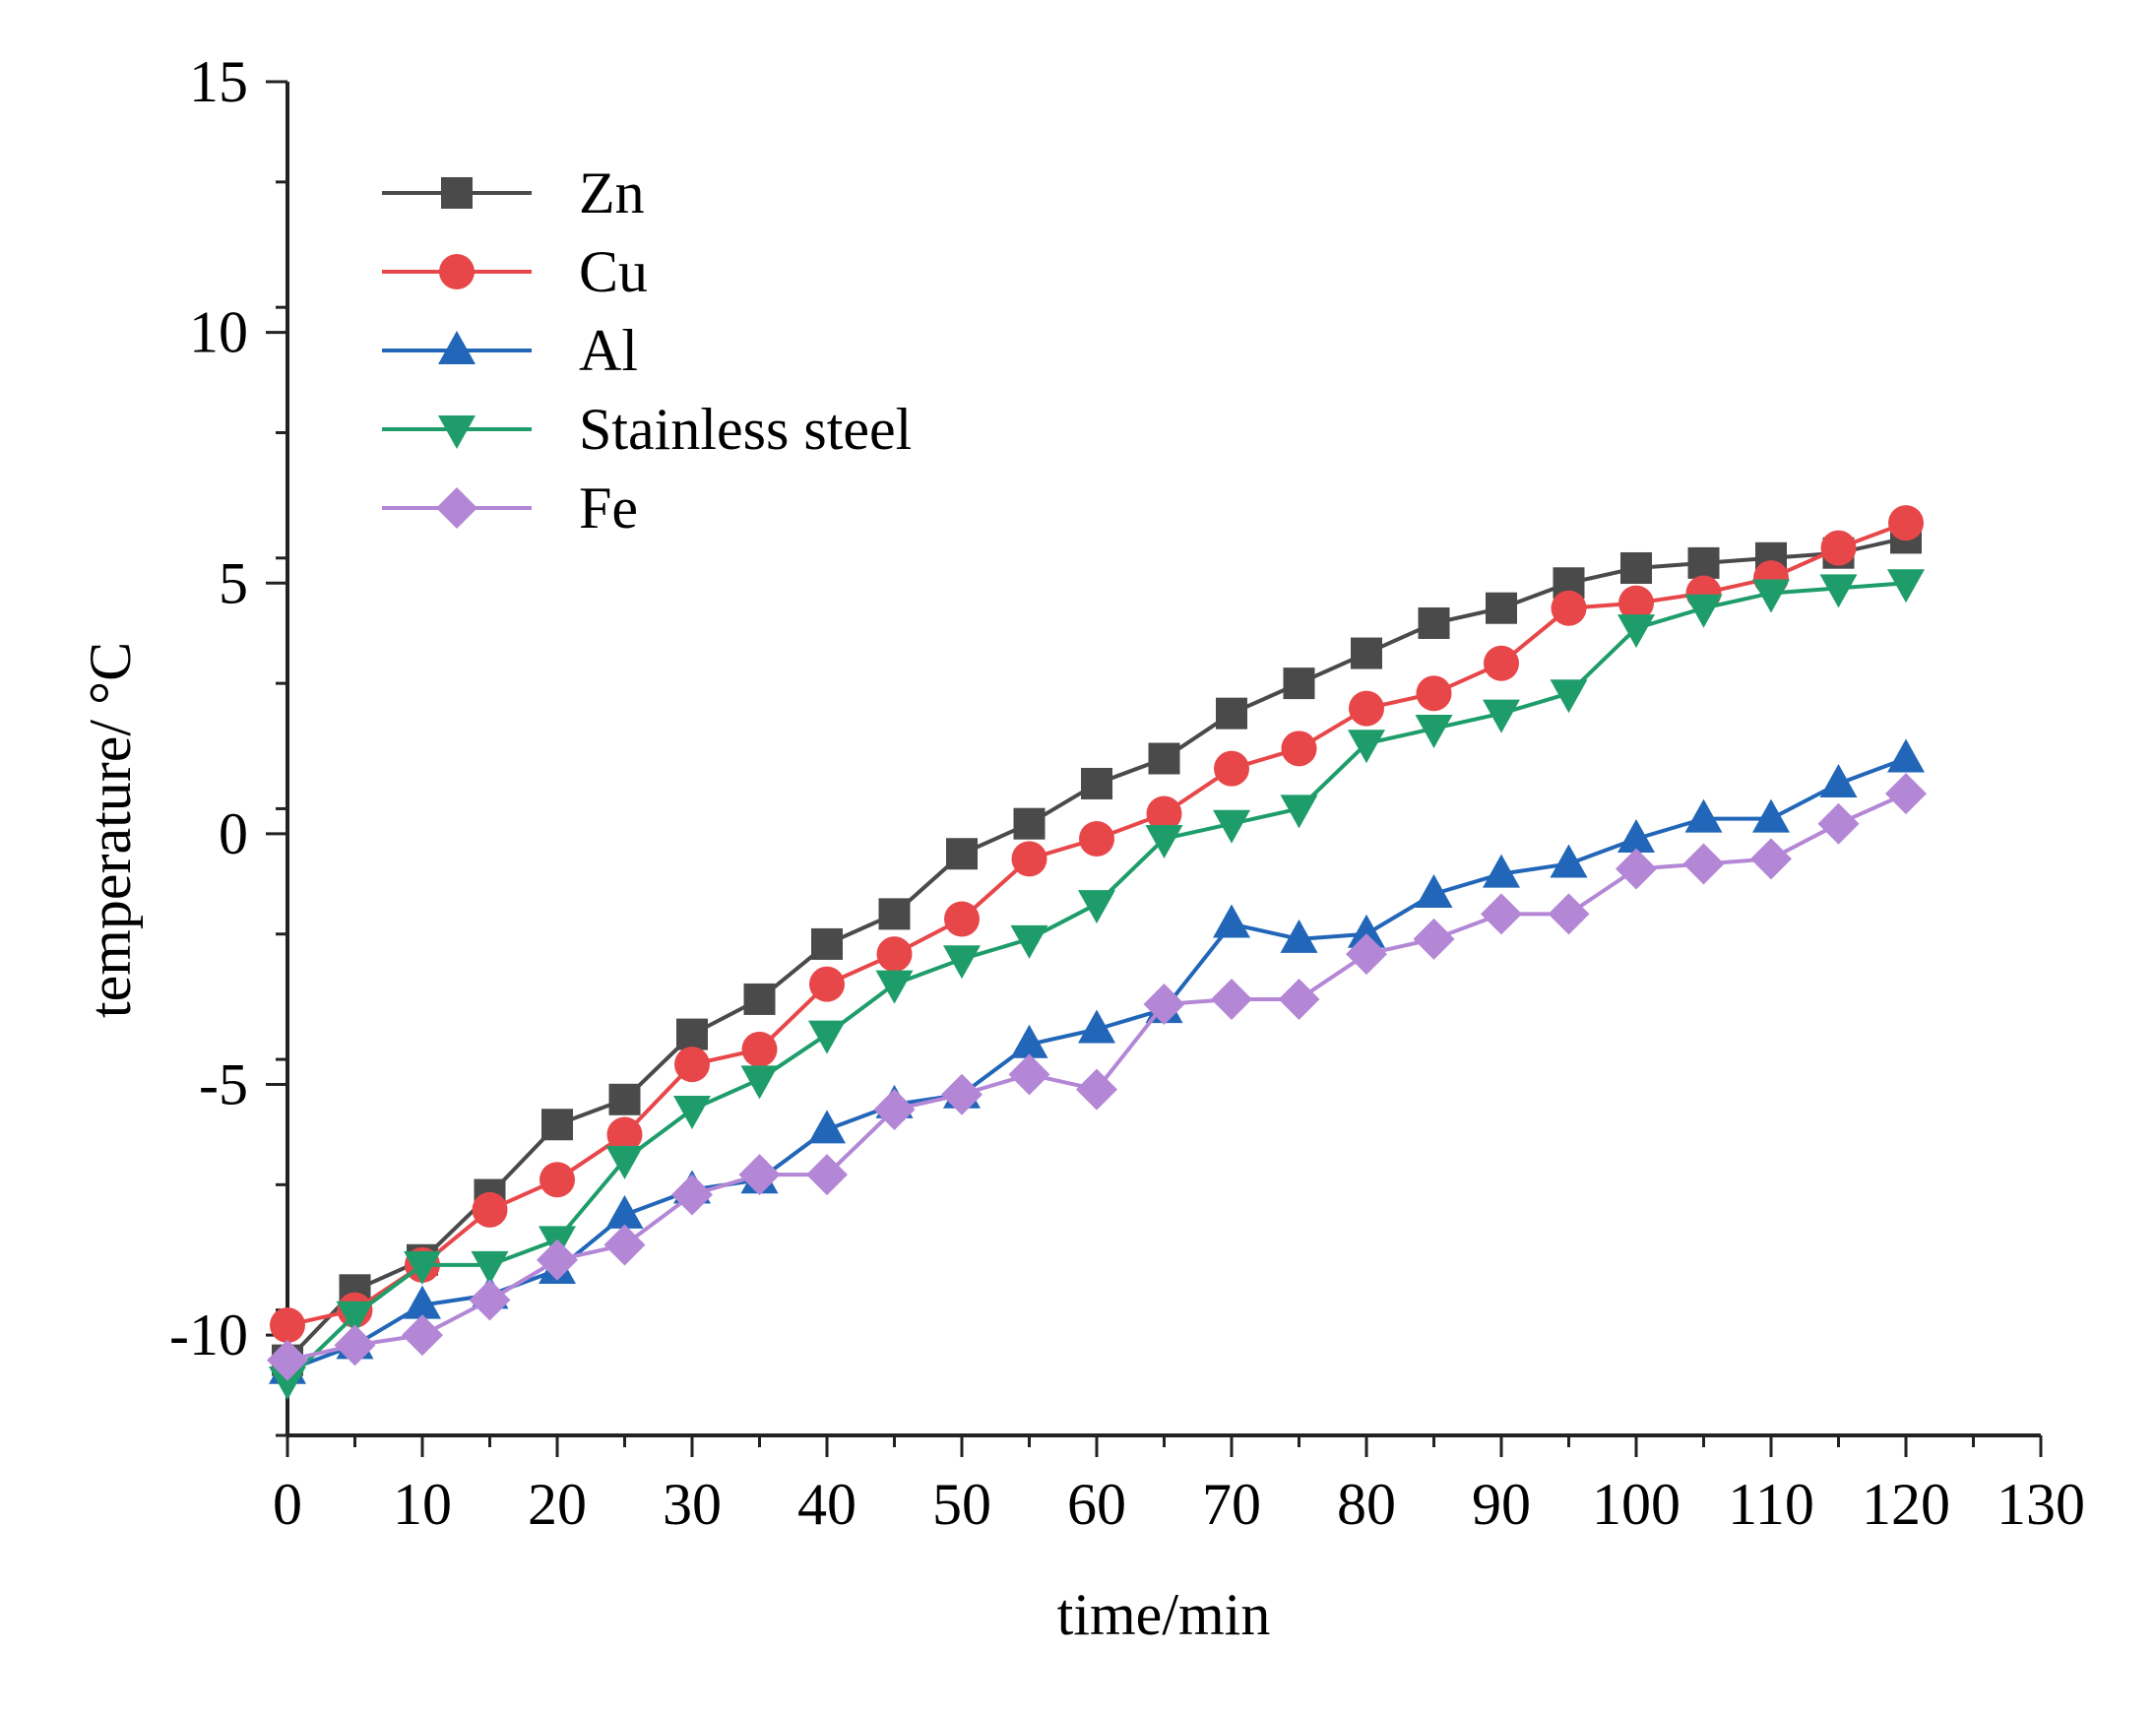 Image resolution: width=2156 pixels, height=1716 pixels. I want to click on x-tick-label: 10, so click(423, 1505).